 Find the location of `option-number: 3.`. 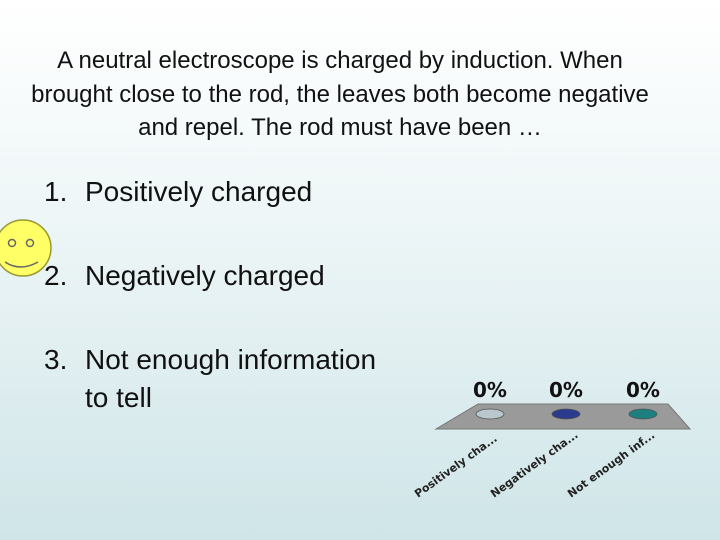

option-number: 3. is located at coordinates (56, 359).